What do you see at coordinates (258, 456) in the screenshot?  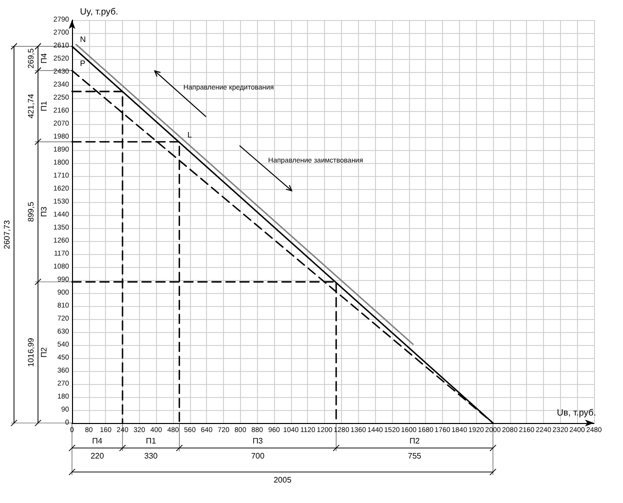 I see `text: 700` at bounding box center [258, 456].